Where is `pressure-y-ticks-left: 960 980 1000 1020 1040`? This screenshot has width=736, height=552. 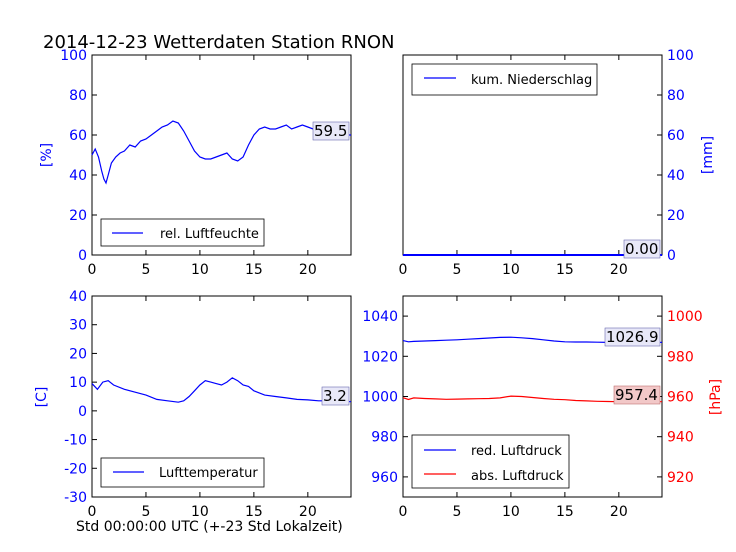 pressure-y-ticks-left: 960 980 1000 1020 1040 is located at coordinates (385, 397).